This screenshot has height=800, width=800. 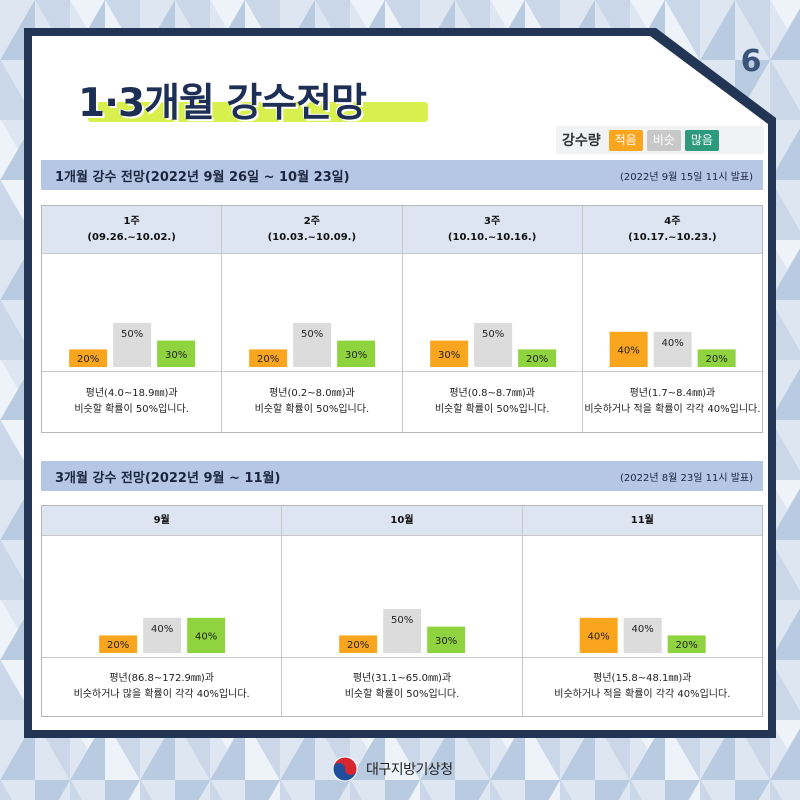 I want to click on legend: 강수량 적음 비슷 많음, so click(x=660, y=140).